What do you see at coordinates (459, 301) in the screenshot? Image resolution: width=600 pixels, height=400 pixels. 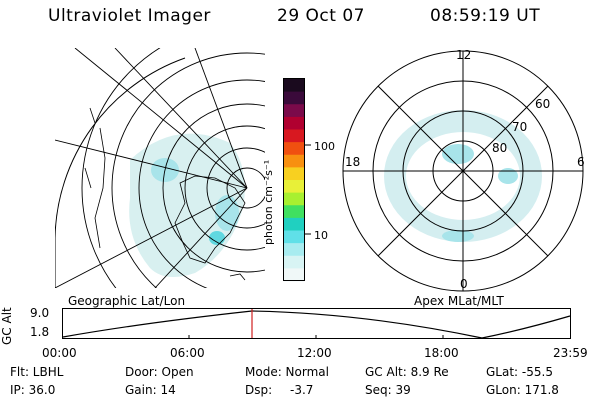 I see `right-panel-caption: Apex MLat/MLT` at bounding box center [459, 301].